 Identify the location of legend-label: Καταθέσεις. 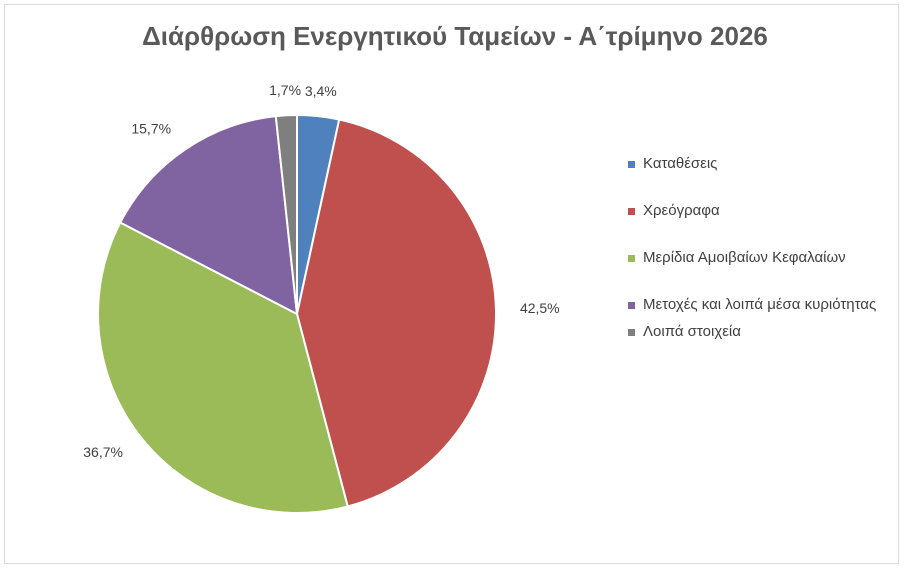
(680, 163).